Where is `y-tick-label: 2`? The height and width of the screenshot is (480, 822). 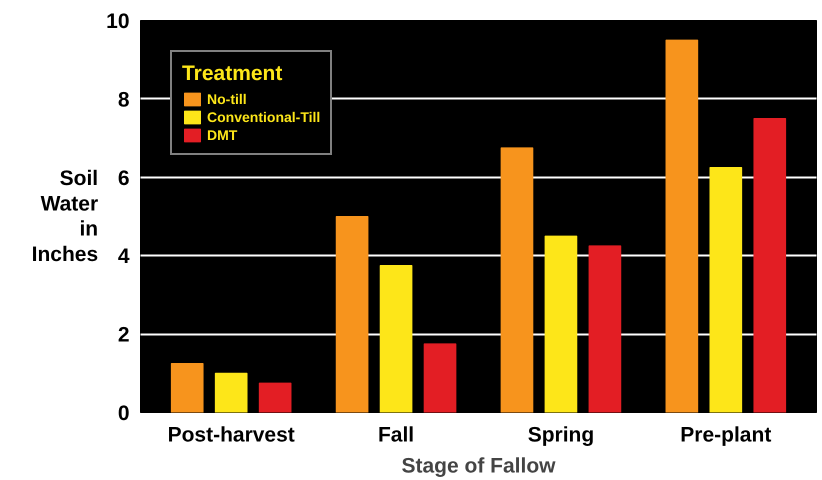
y-tick-label: 2 is located at coordinates (124, 335).